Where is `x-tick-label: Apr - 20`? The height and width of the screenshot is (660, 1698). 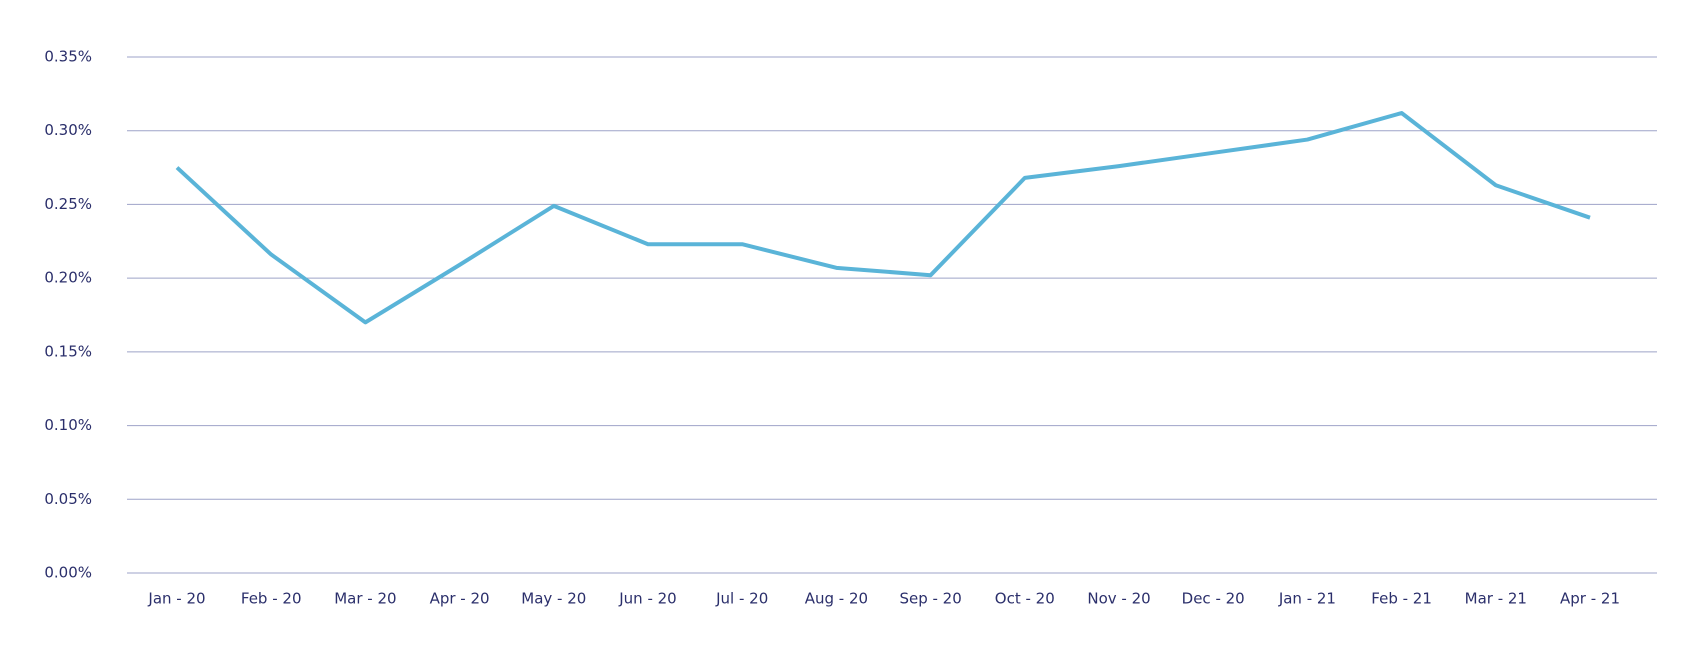 x-tick-label: Apr - 20 is located at coordinates (460, 599).